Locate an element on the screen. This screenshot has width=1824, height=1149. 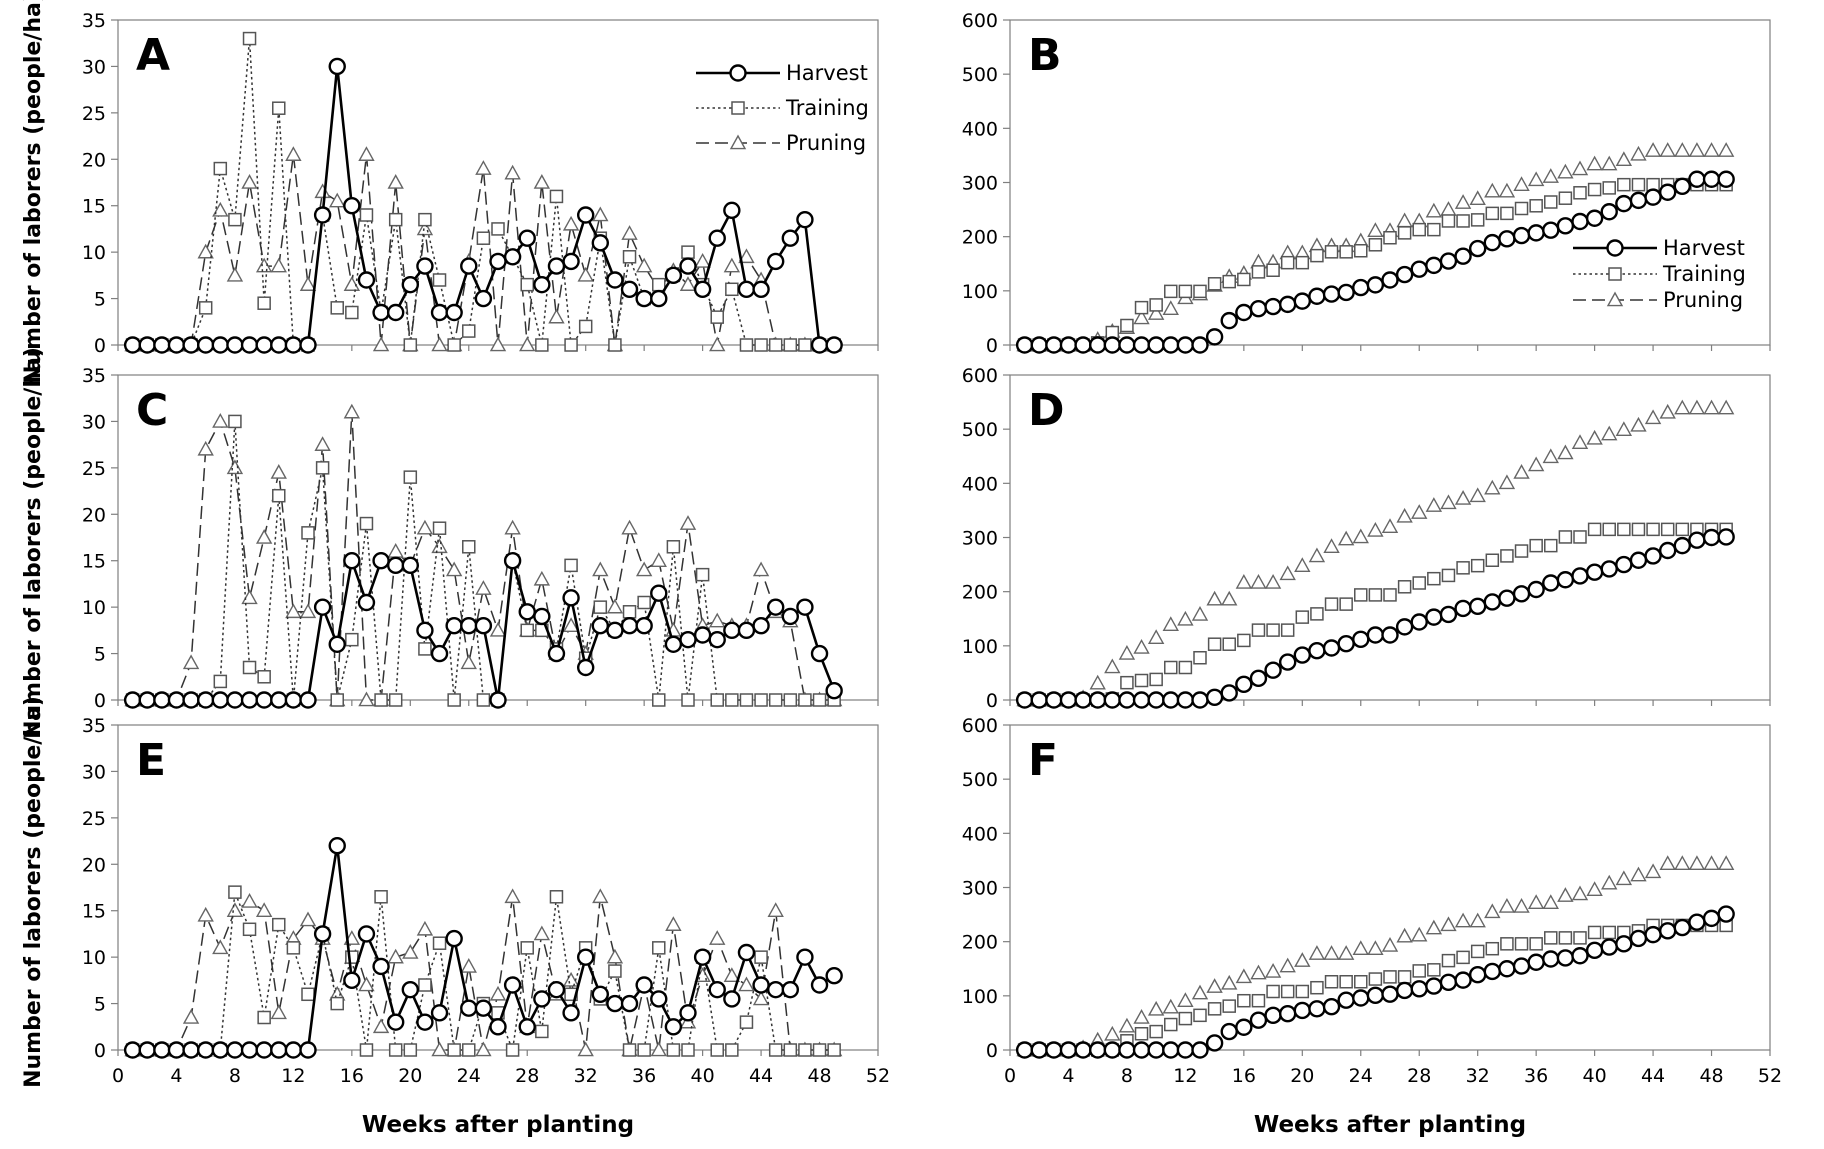
x-tick-label: 28 is located at coordinates (527, 1076).